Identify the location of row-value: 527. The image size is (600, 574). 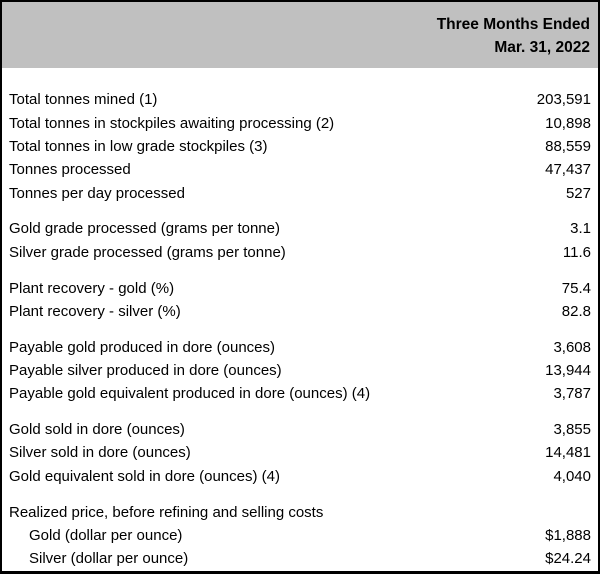
(578, 193).